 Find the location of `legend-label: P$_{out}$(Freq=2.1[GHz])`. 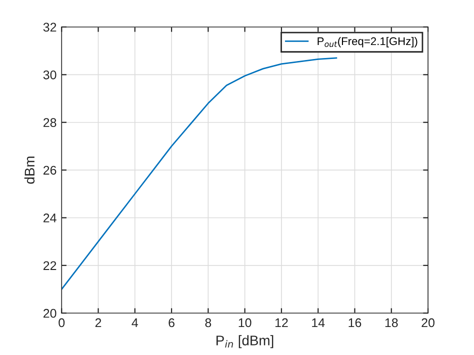

legend-label: P$_{out}$(Freq=2.1[GHz]) is located at coordinates (368, 42).